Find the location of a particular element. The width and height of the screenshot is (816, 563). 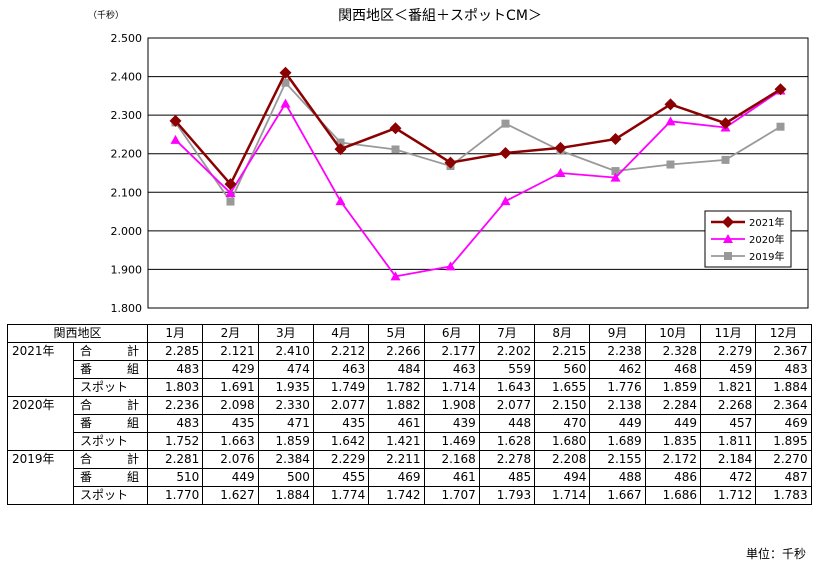

legend-label: 2019年 is located at coordinates (766, 256).